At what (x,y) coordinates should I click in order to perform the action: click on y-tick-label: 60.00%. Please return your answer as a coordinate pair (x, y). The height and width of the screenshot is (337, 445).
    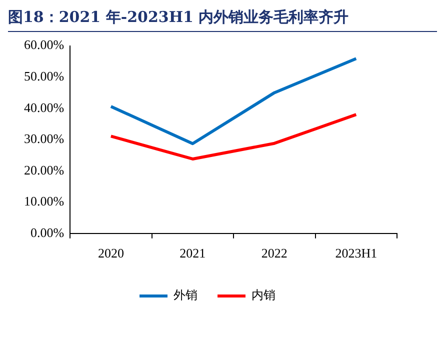
    Looking at the image, I should click on (44, 44).